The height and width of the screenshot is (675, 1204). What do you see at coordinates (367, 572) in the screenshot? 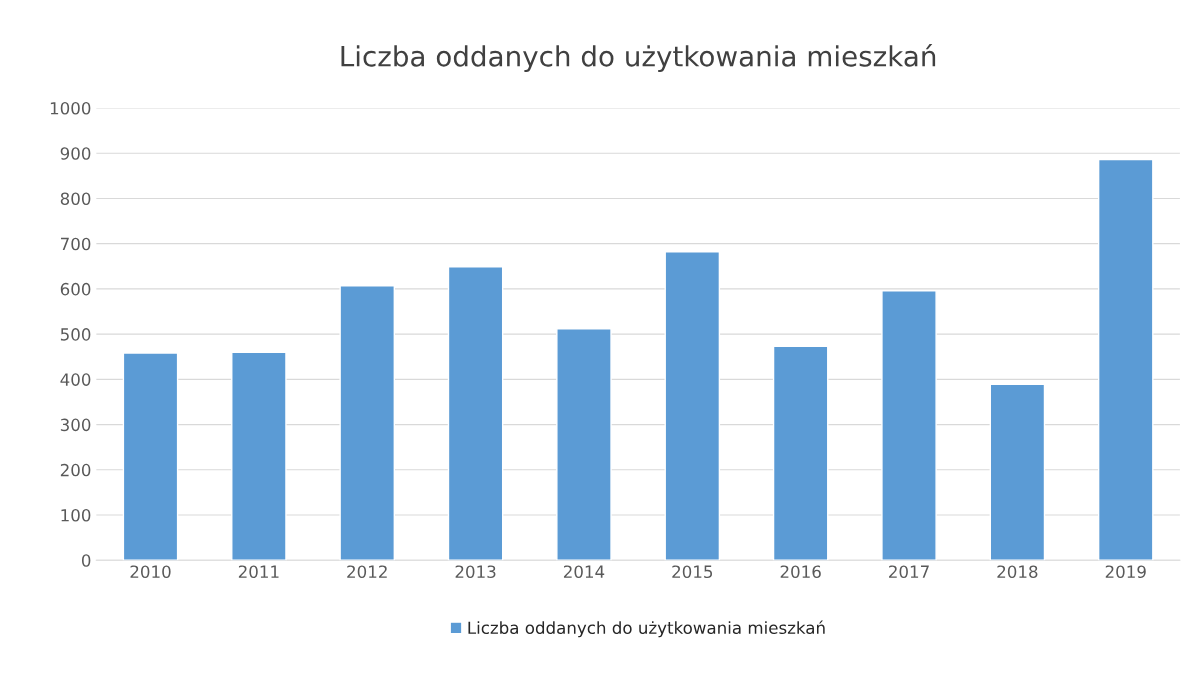
I see `x-tick-label: 2012` at bounding box center [367, 572].